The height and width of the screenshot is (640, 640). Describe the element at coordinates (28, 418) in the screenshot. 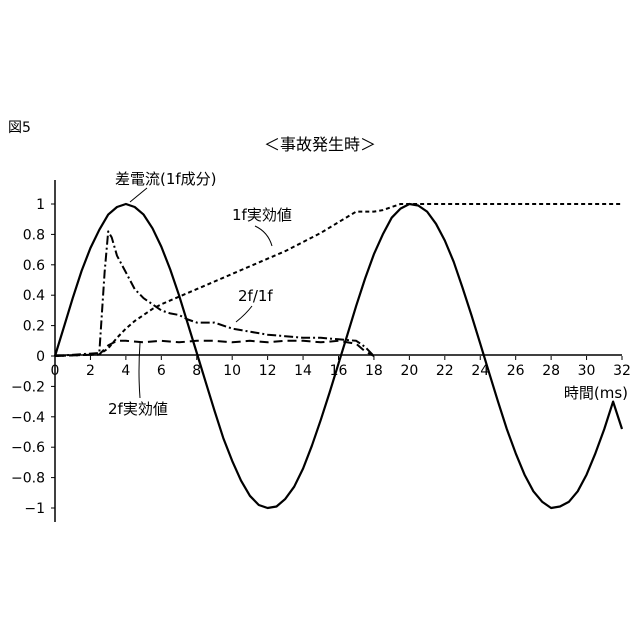

I see `y-tick-label: −0.4` at that location.